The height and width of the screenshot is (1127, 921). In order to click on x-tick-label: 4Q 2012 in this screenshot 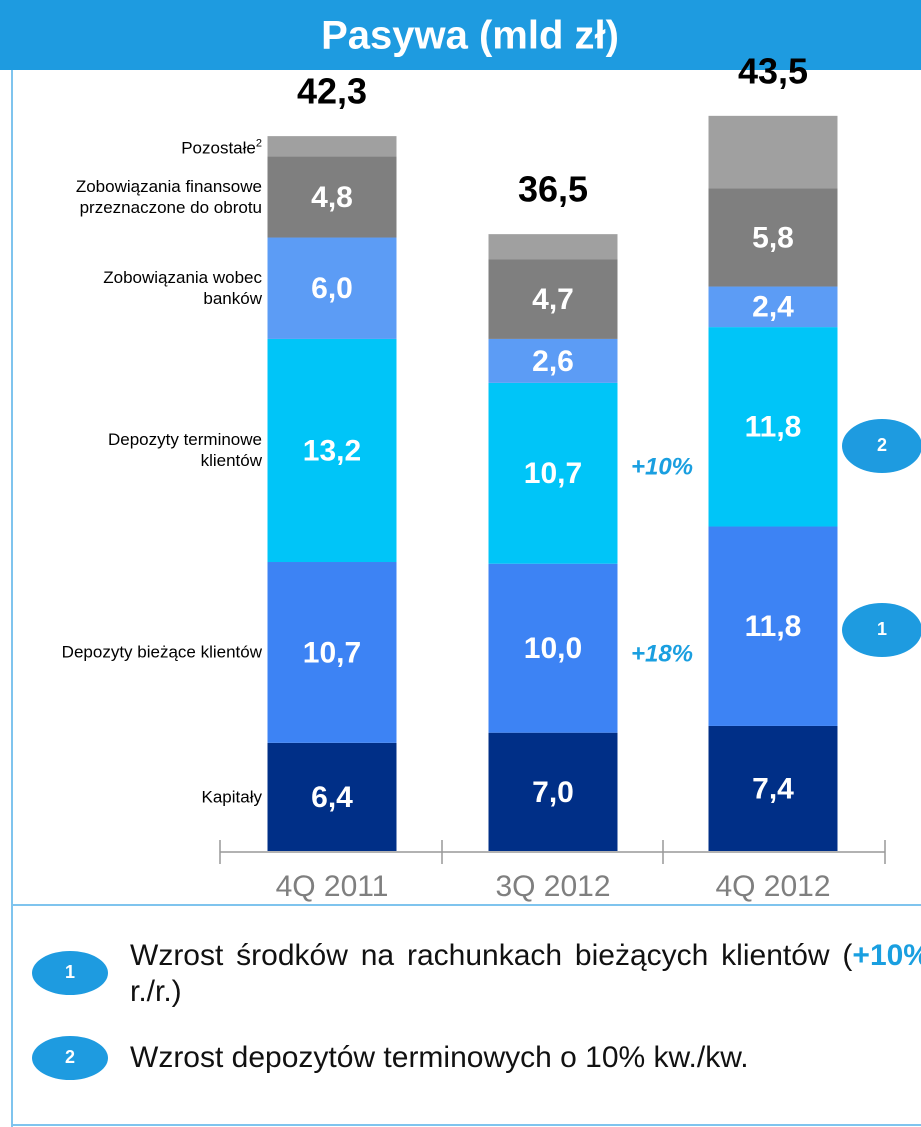, I will do `click(772, 886)`.